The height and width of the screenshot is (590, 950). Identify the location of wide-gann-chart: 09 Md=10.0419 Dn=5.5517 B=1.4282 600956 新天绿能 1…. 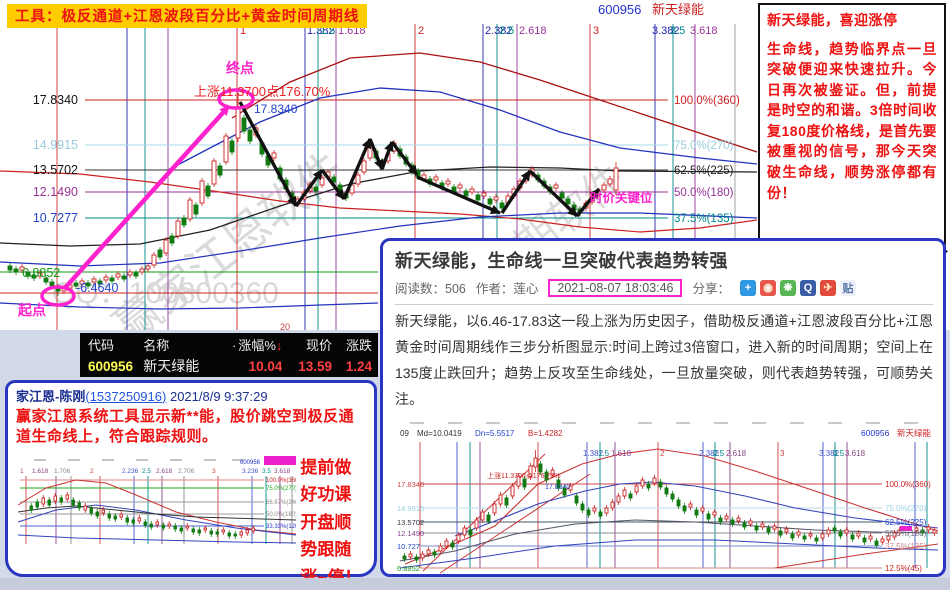
(668, 497).